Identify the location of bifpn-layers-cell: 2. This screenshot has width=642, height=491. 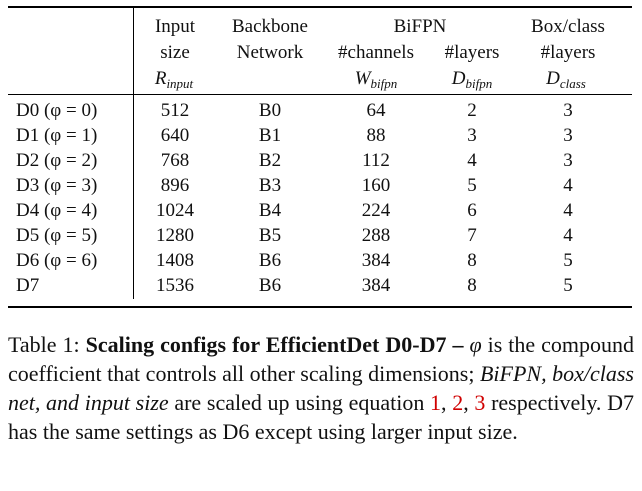
(472, 110).